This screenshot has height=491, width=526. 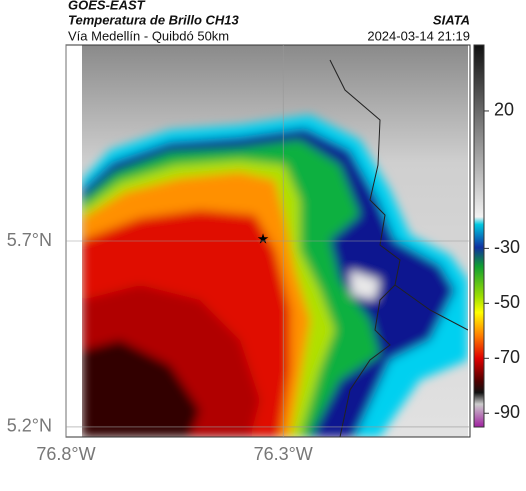 What do you see at coordinates (418, 35) in the screenshot?
I see `timestamp: 2024-03-14 21:19` at bounding box center [418, 35].